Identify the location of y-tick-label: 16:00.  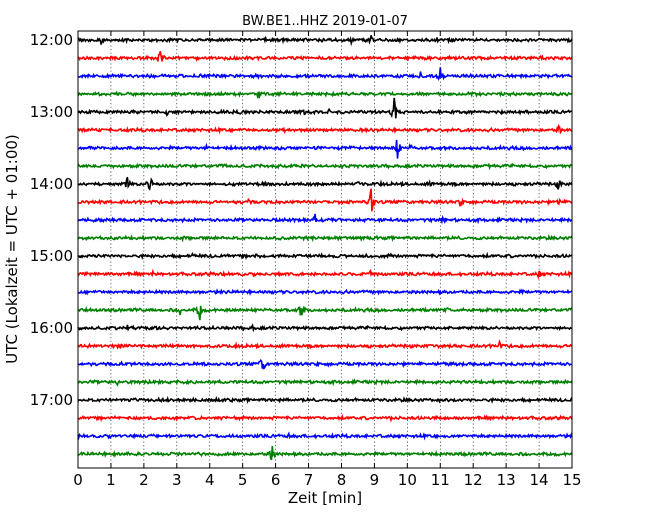
(51, 328).